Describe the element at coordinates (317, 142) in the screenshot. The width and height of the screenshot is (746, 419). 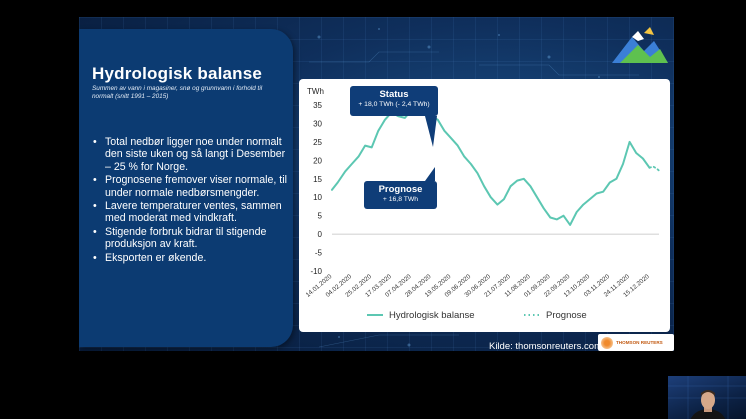
I see `y-tick-label: 25` at that location.